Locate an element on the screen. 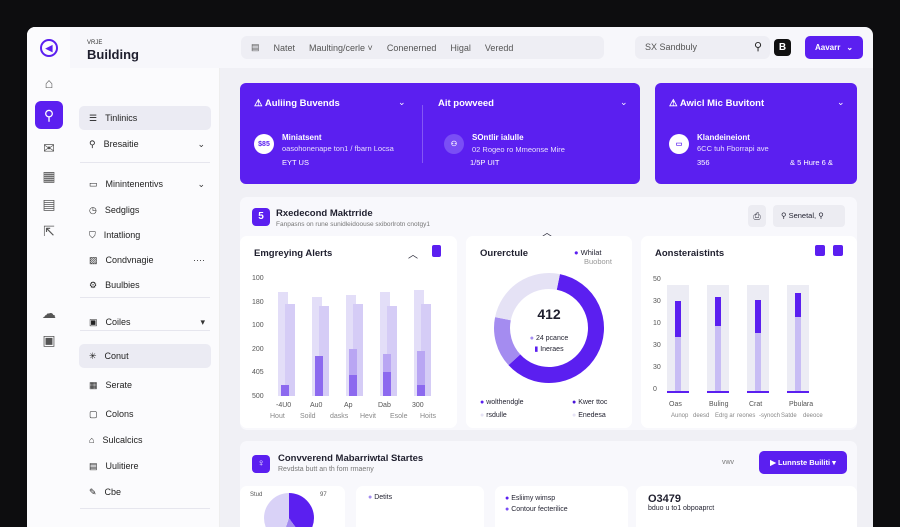 The width and height of the screenshot is (900, 527). card-title: Ait powveed is located at coordinates (466, 103).